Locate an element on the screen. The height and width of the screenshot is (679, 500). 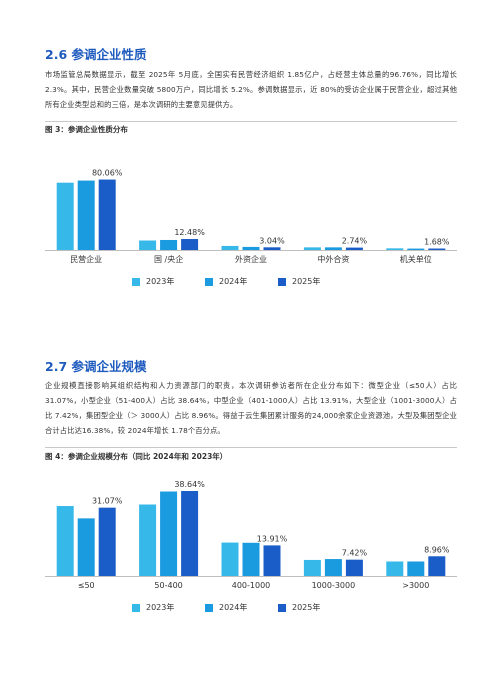
data-label: 2.74% is located at coordinates (355, 241).